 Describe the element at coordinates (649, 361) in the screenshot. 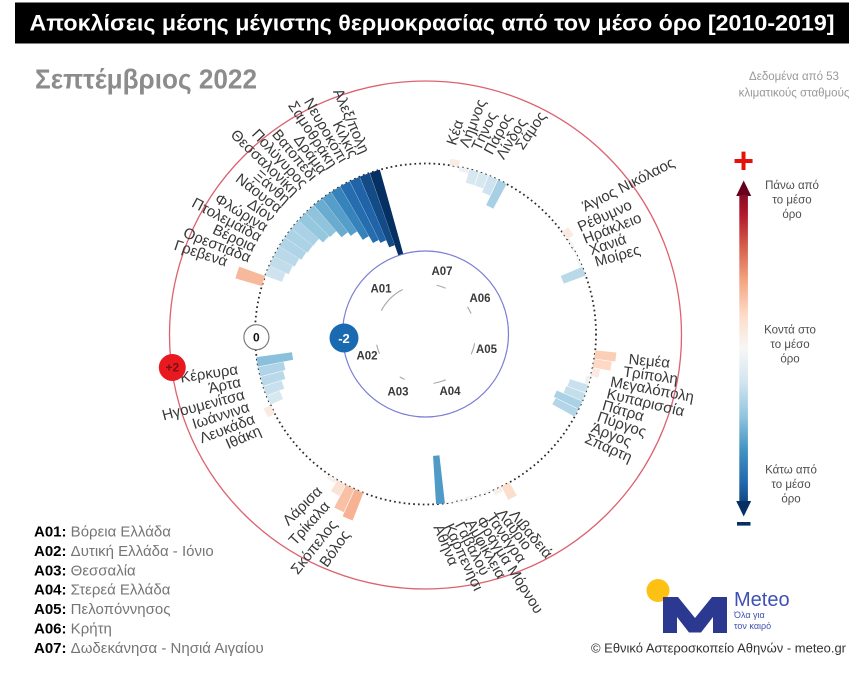

I see `svg-text: Νεμέα` at that location.